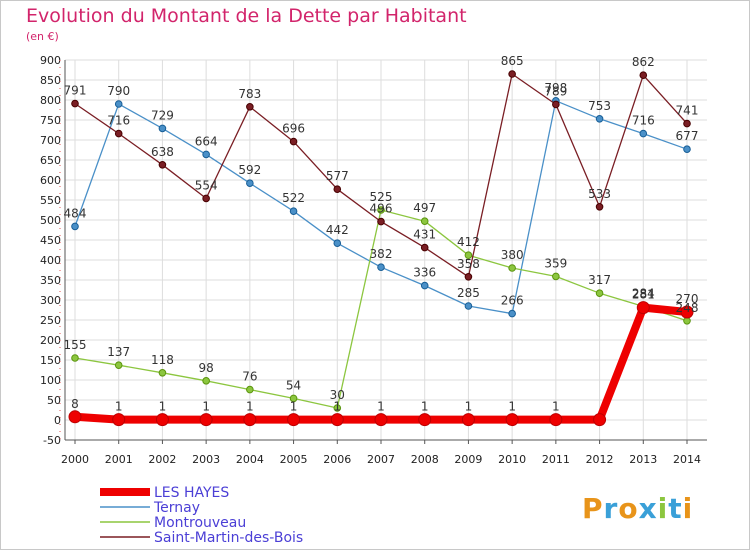 The height and width of the screenshot is (550, 750). Describe the element at coordinates (162, 152) in the screenshot. I see `data-label: 638` at that location.